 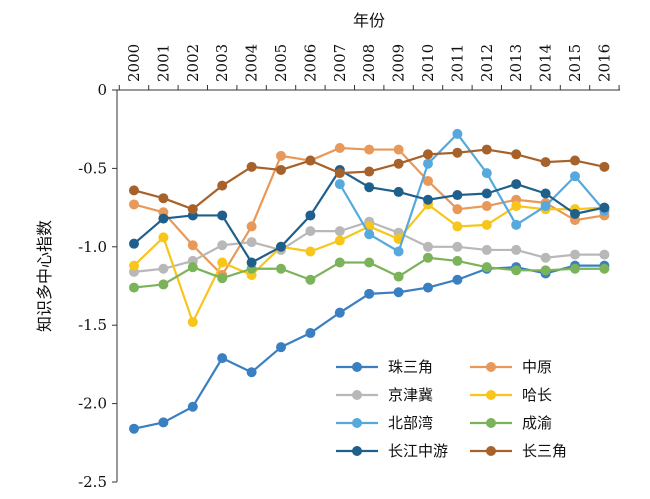 I want to click on x-tick-label: 2000, so click(x=134, y=63).